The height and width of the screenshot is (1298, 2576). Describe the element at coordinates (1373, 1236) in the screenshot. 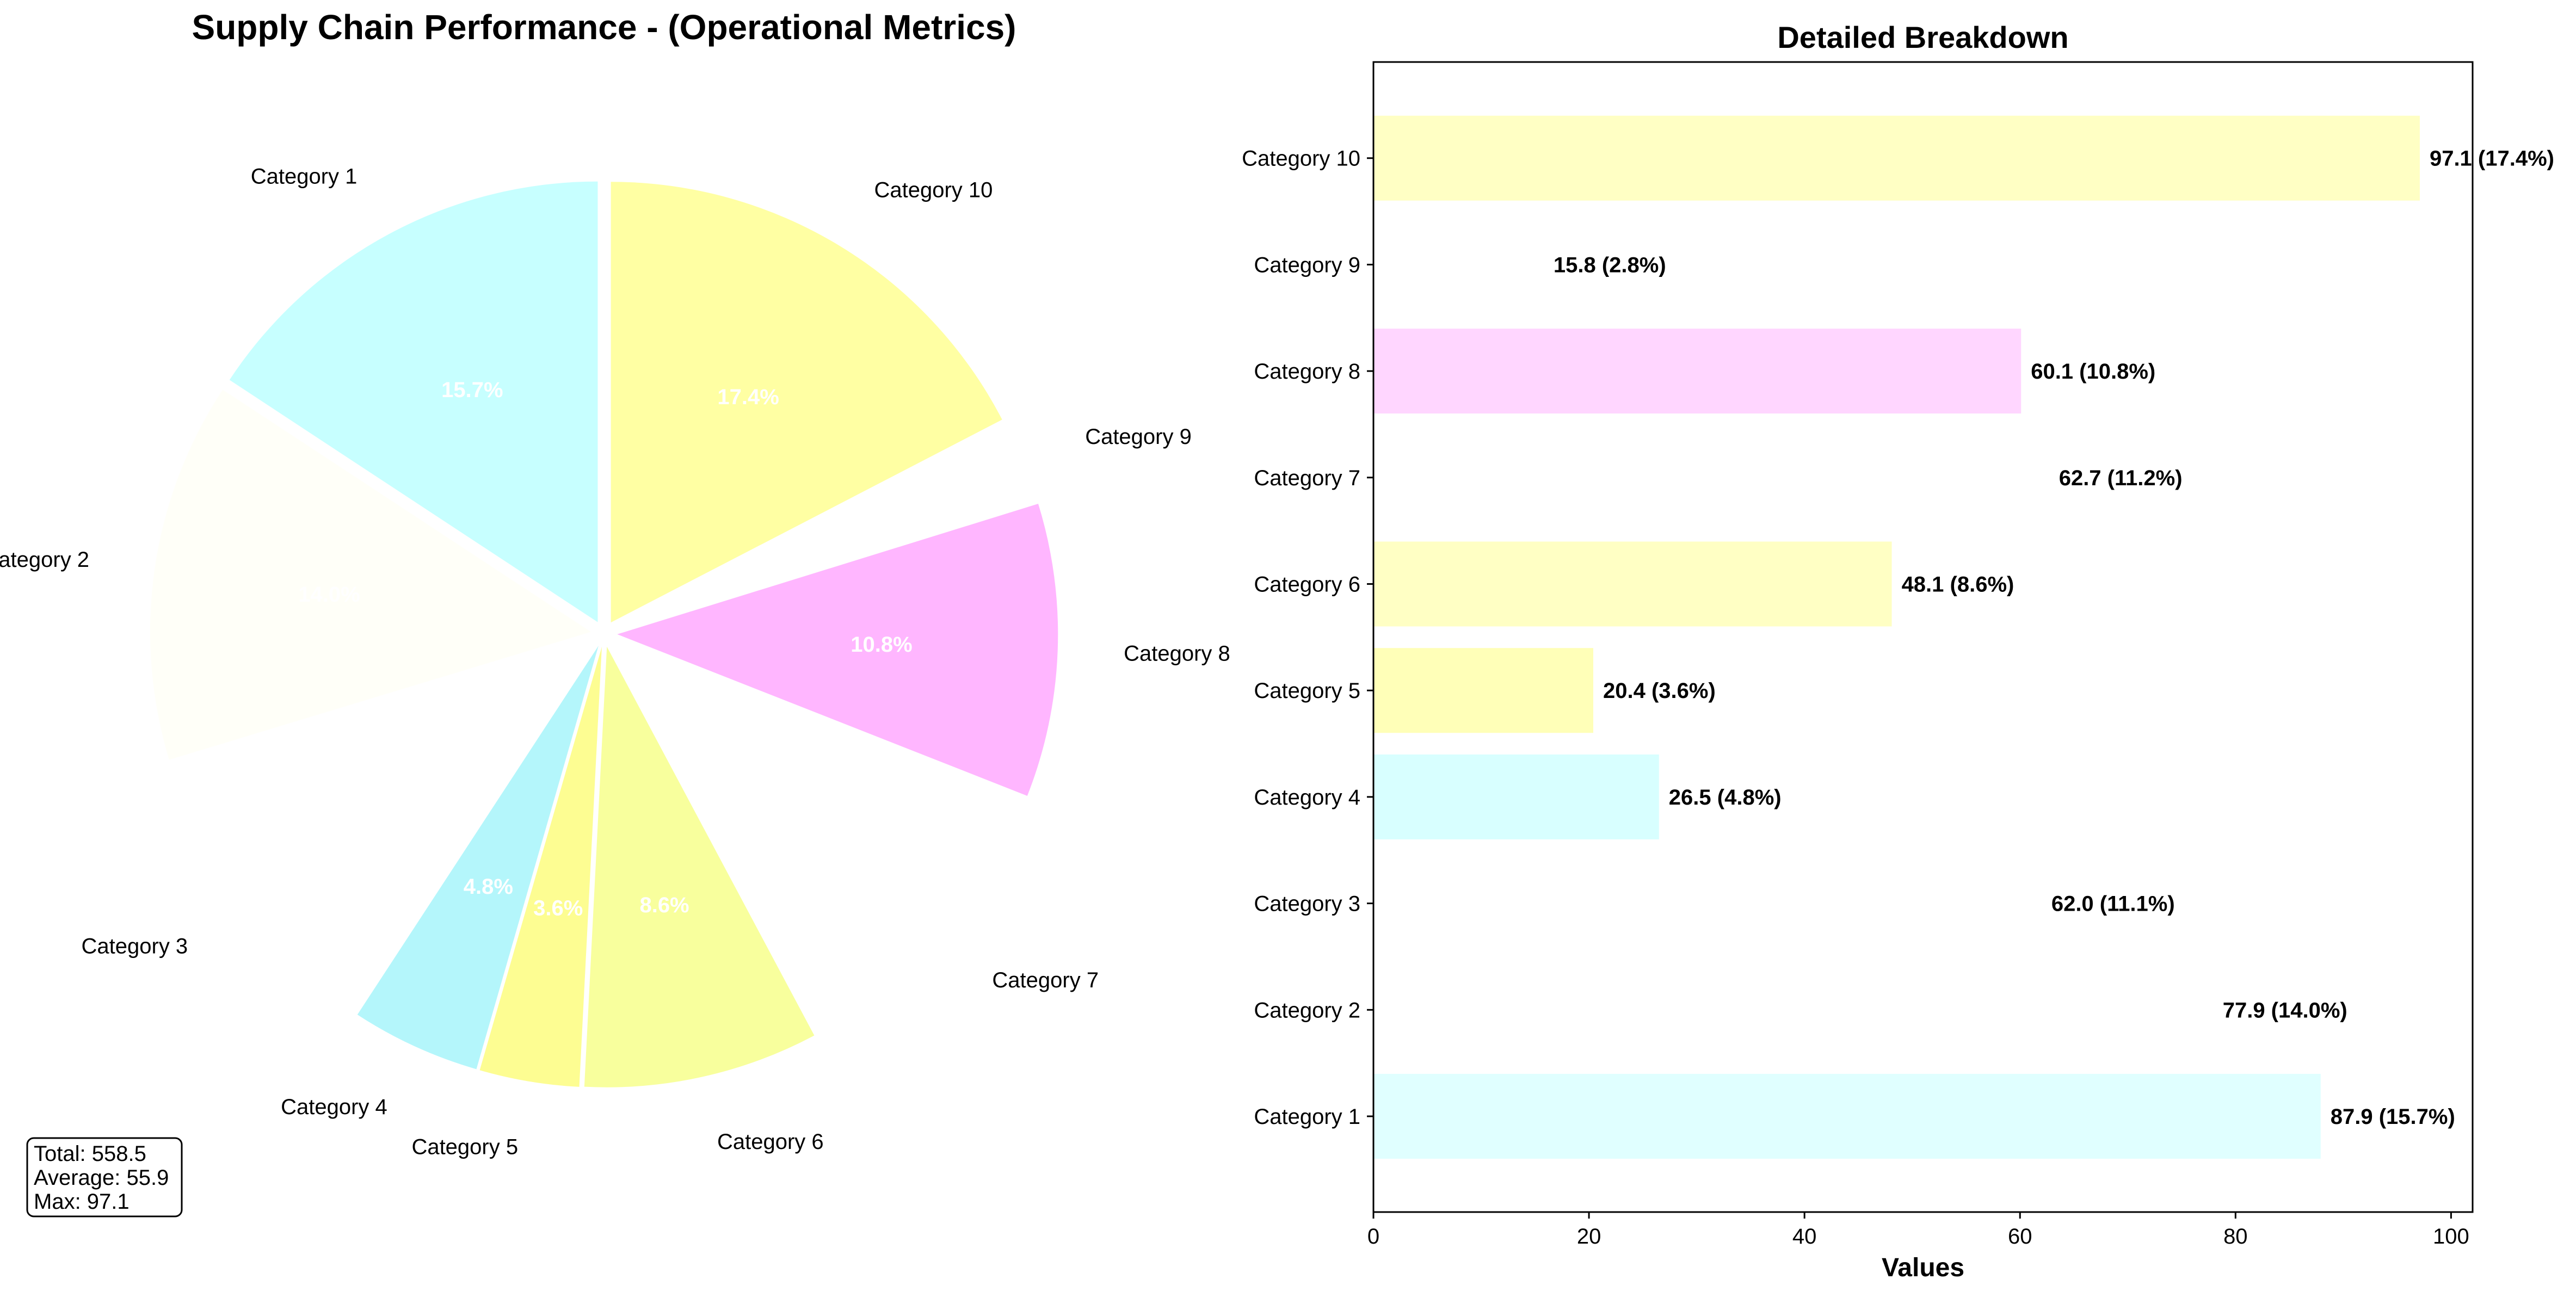

I see `x-tick-label-0: 0` at that location.